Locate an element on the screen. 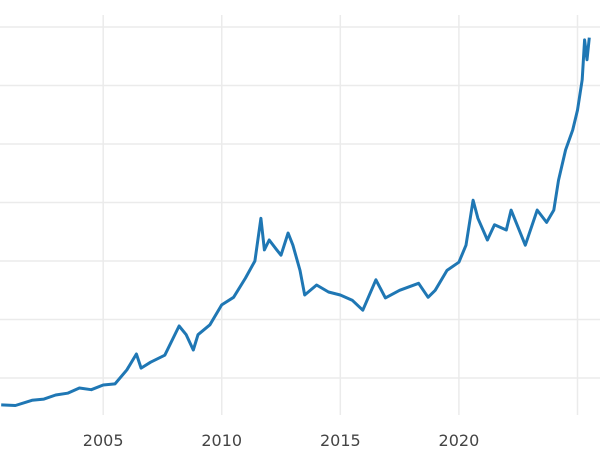 This screenshot has width=600, height=450. x-axis-ticks: 2005 2010 2015 2020 is located at coordinates (281, 440).